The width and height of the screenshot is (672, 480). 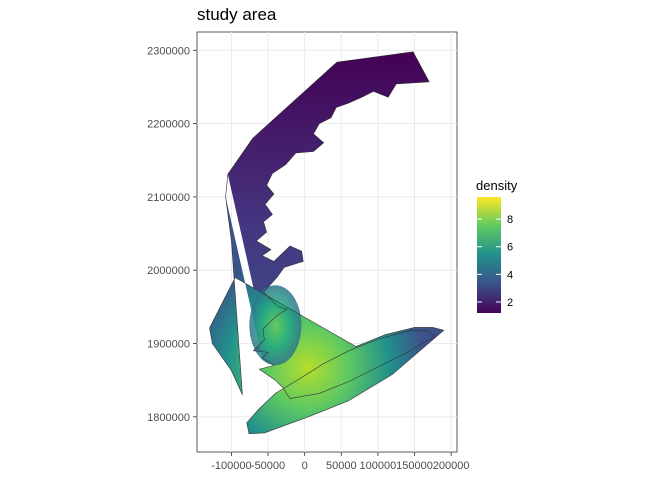 I want to click on legend-label-2: 6, so click(x=510, y=248).